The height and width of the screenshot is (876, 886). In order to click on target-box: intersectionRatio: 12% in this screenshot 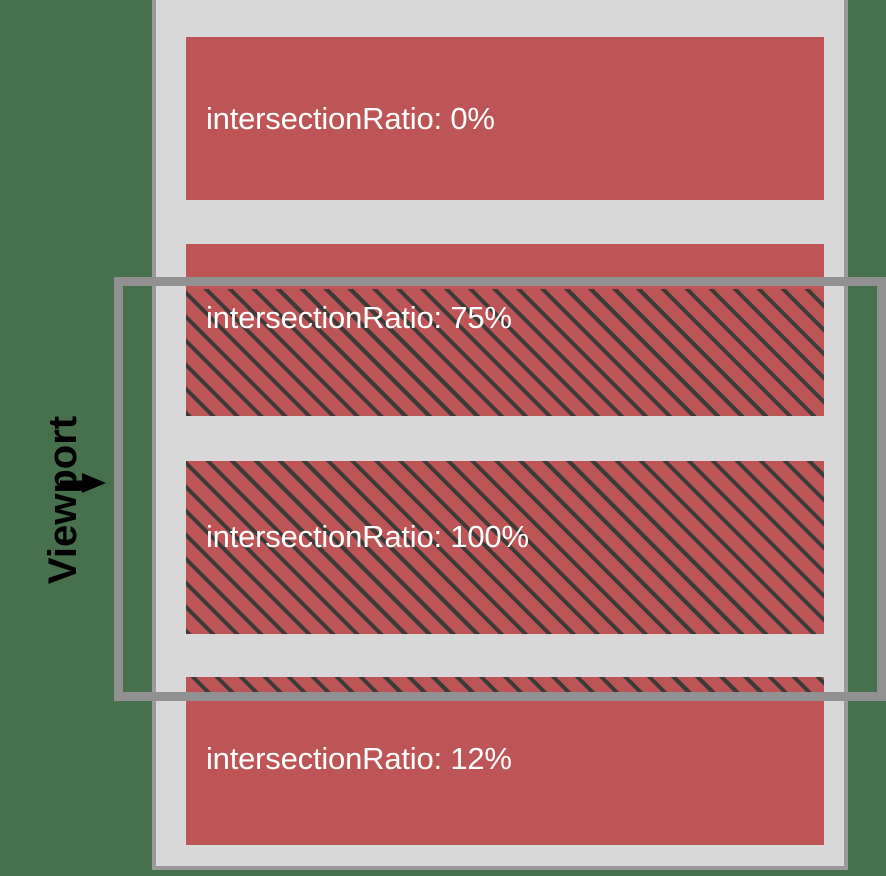, I will do `click(505, 761)`.